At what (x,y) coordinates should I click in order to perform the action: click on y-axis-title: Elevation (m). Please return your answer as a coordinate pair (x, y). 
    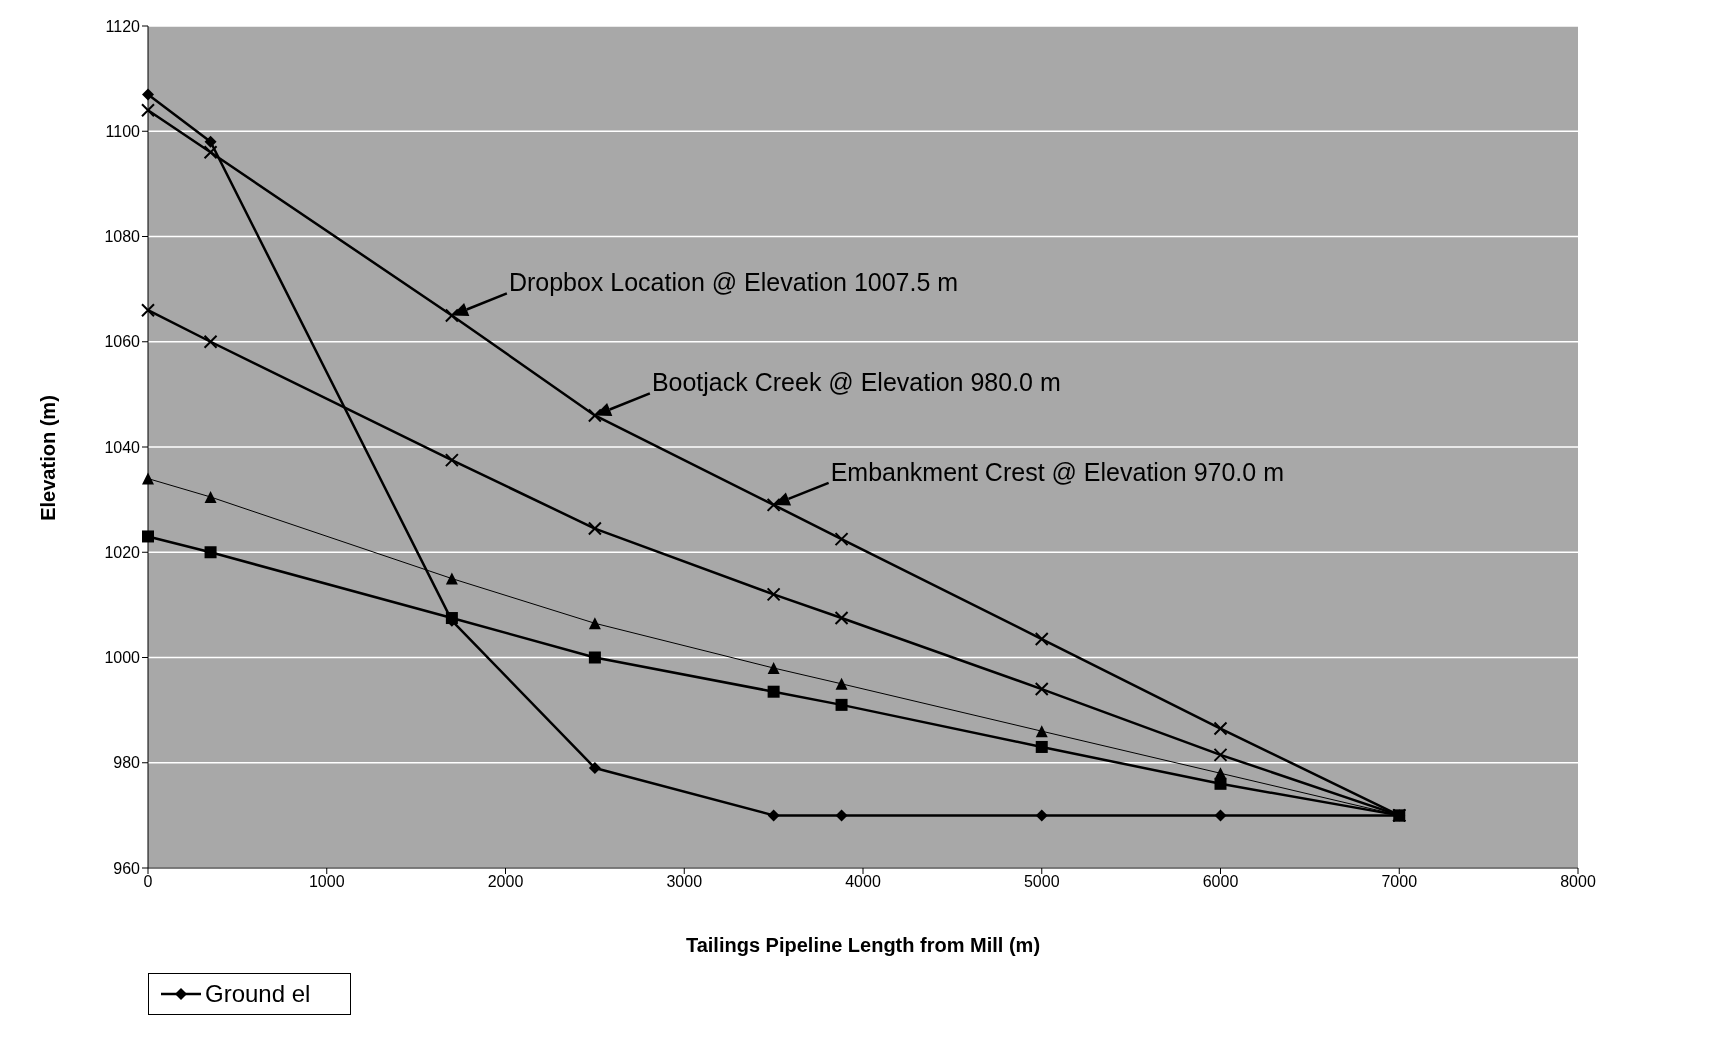
    Looking at the image, I should click on (48, 458).